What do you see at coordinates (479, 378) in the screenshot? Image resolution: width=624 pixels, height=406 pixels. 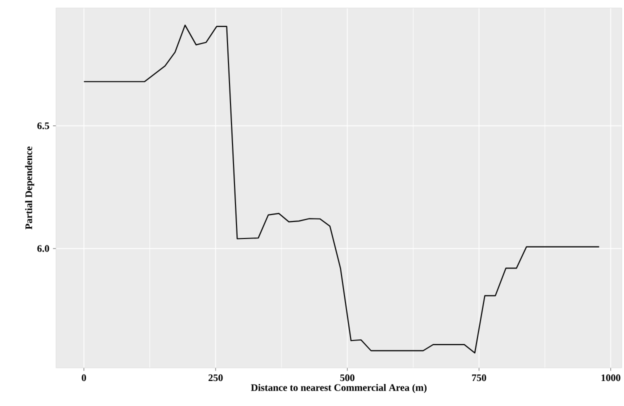 I see `x-tick-label: 750` at bounding box center [479, 378].